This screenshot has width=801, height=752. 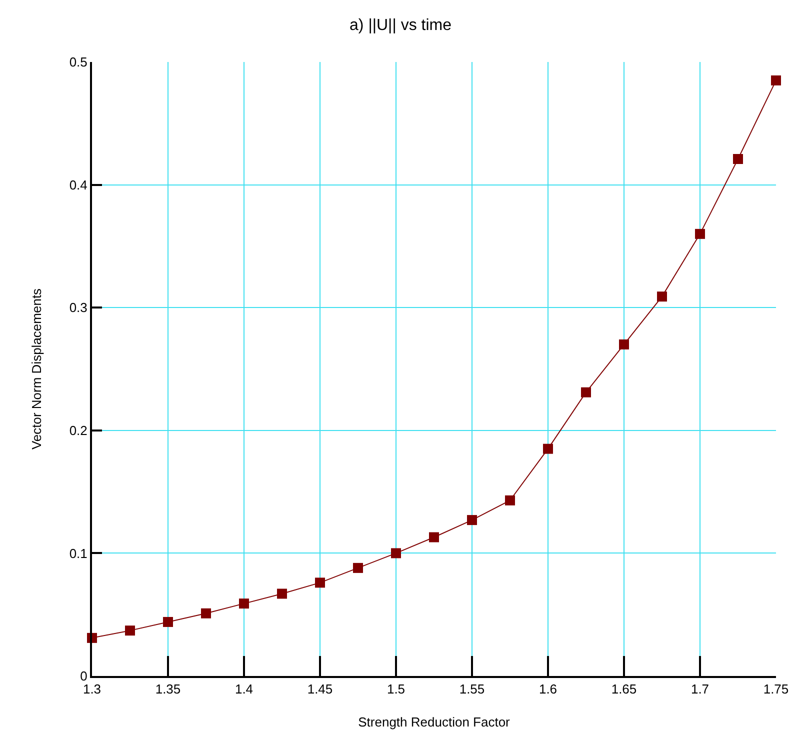 I want to click on y-tick-label: 0.2, so click(x=78, y=430).